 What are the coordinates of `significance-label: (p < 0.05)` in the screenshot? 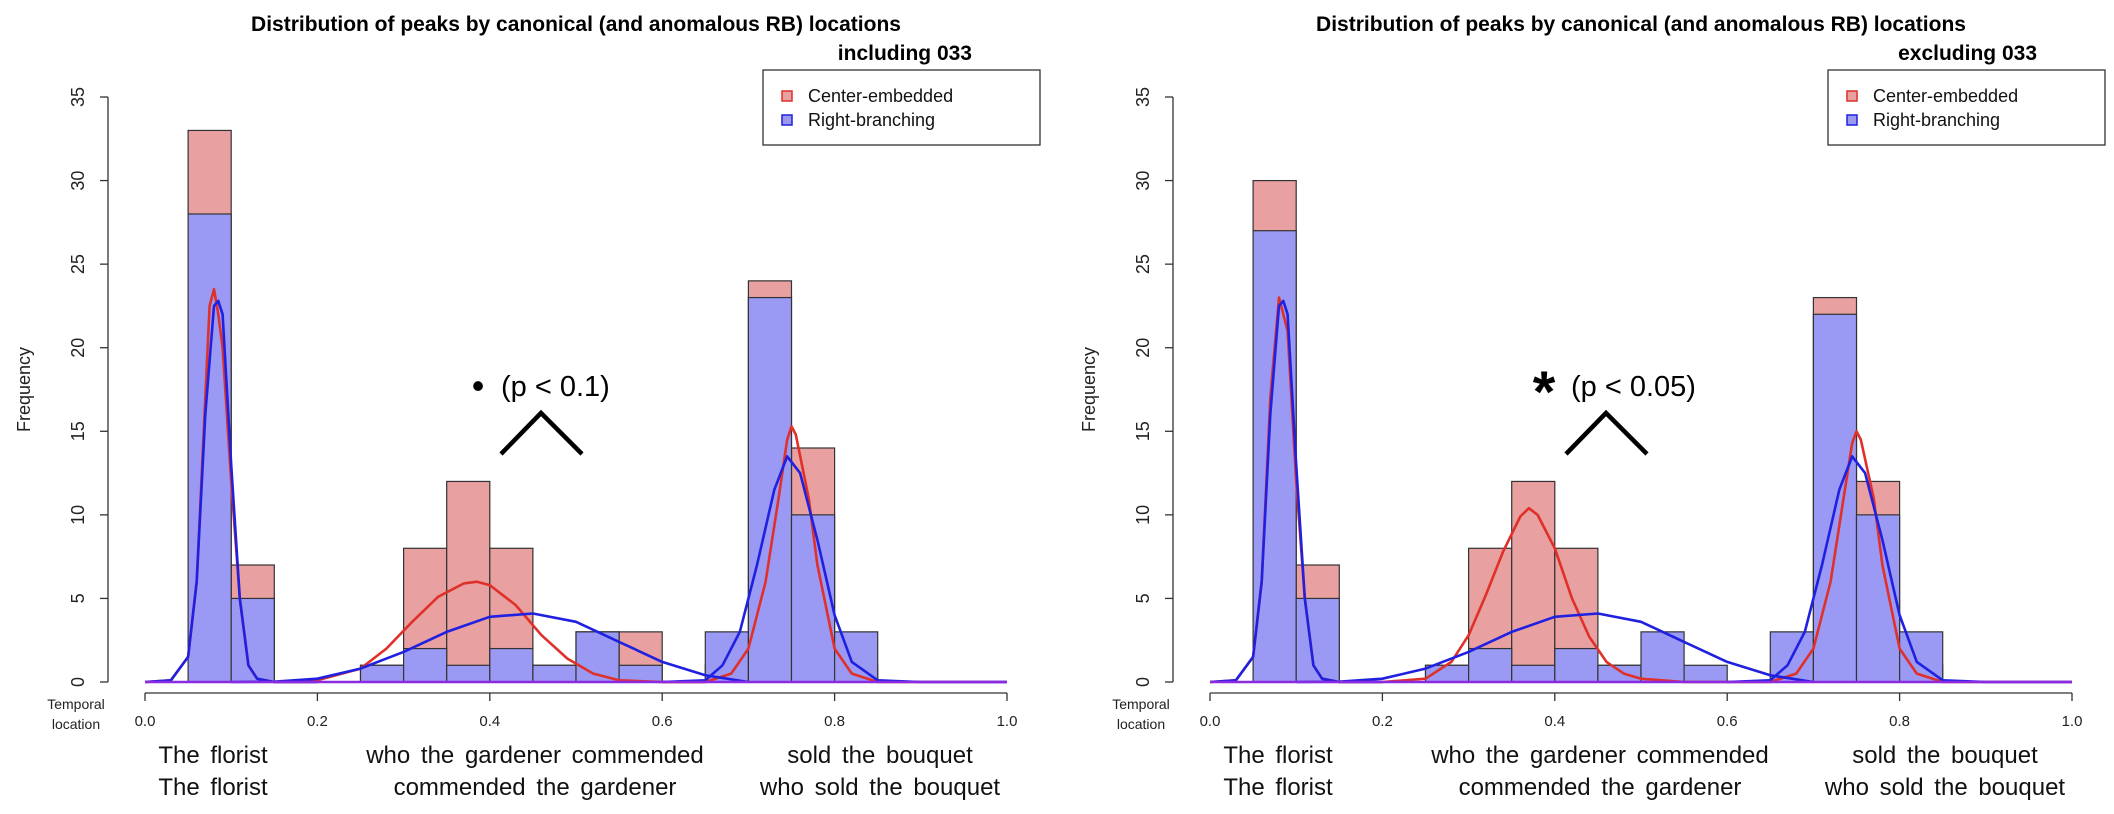 It's located at (1633, 387).